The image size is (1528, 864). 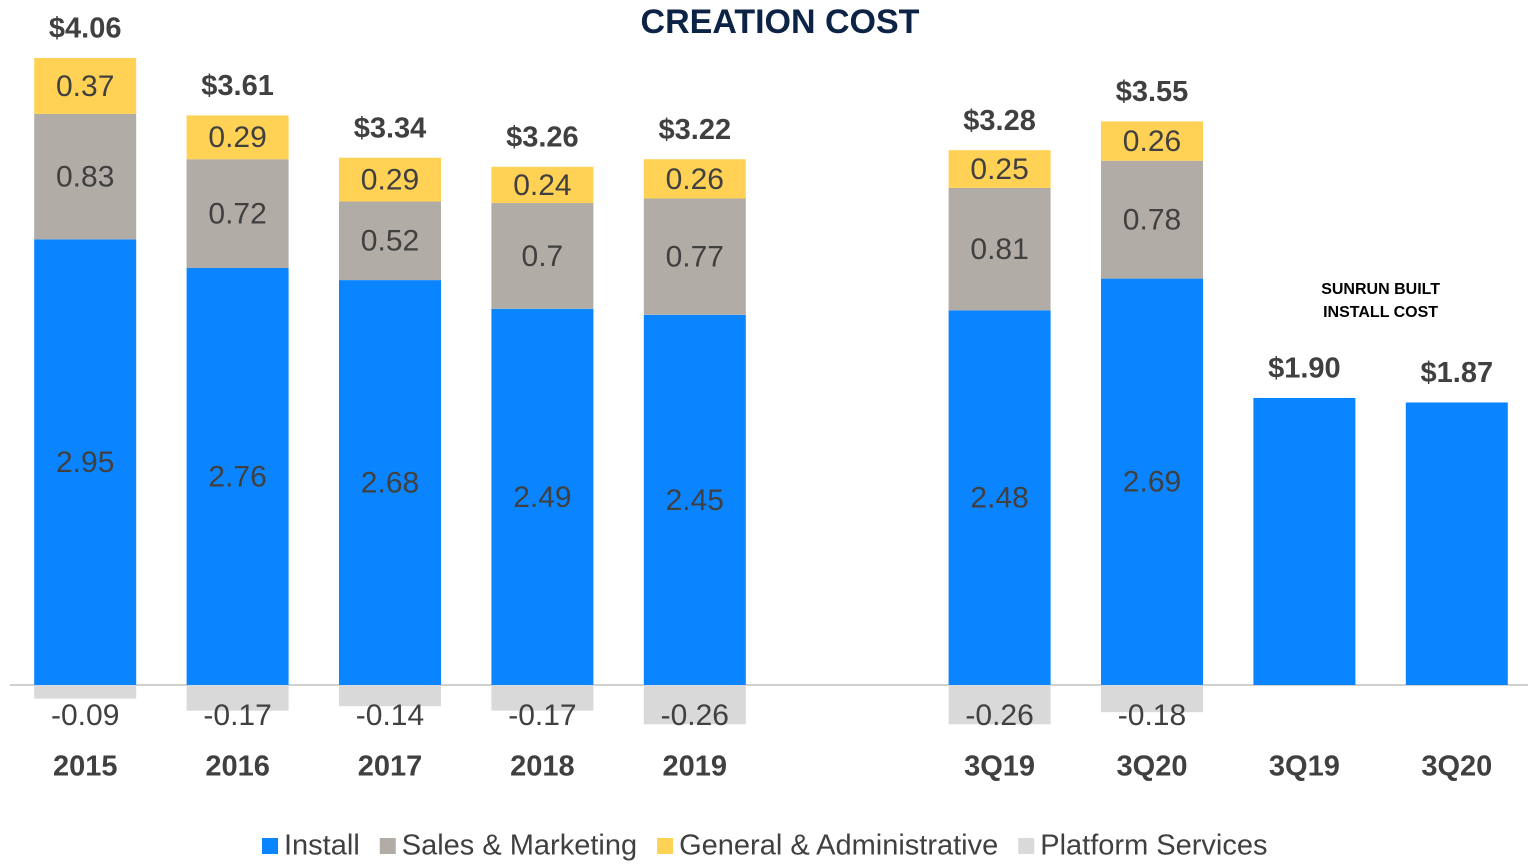 I want to click on x-tick-label: 2018, so click(x=542, y=767).